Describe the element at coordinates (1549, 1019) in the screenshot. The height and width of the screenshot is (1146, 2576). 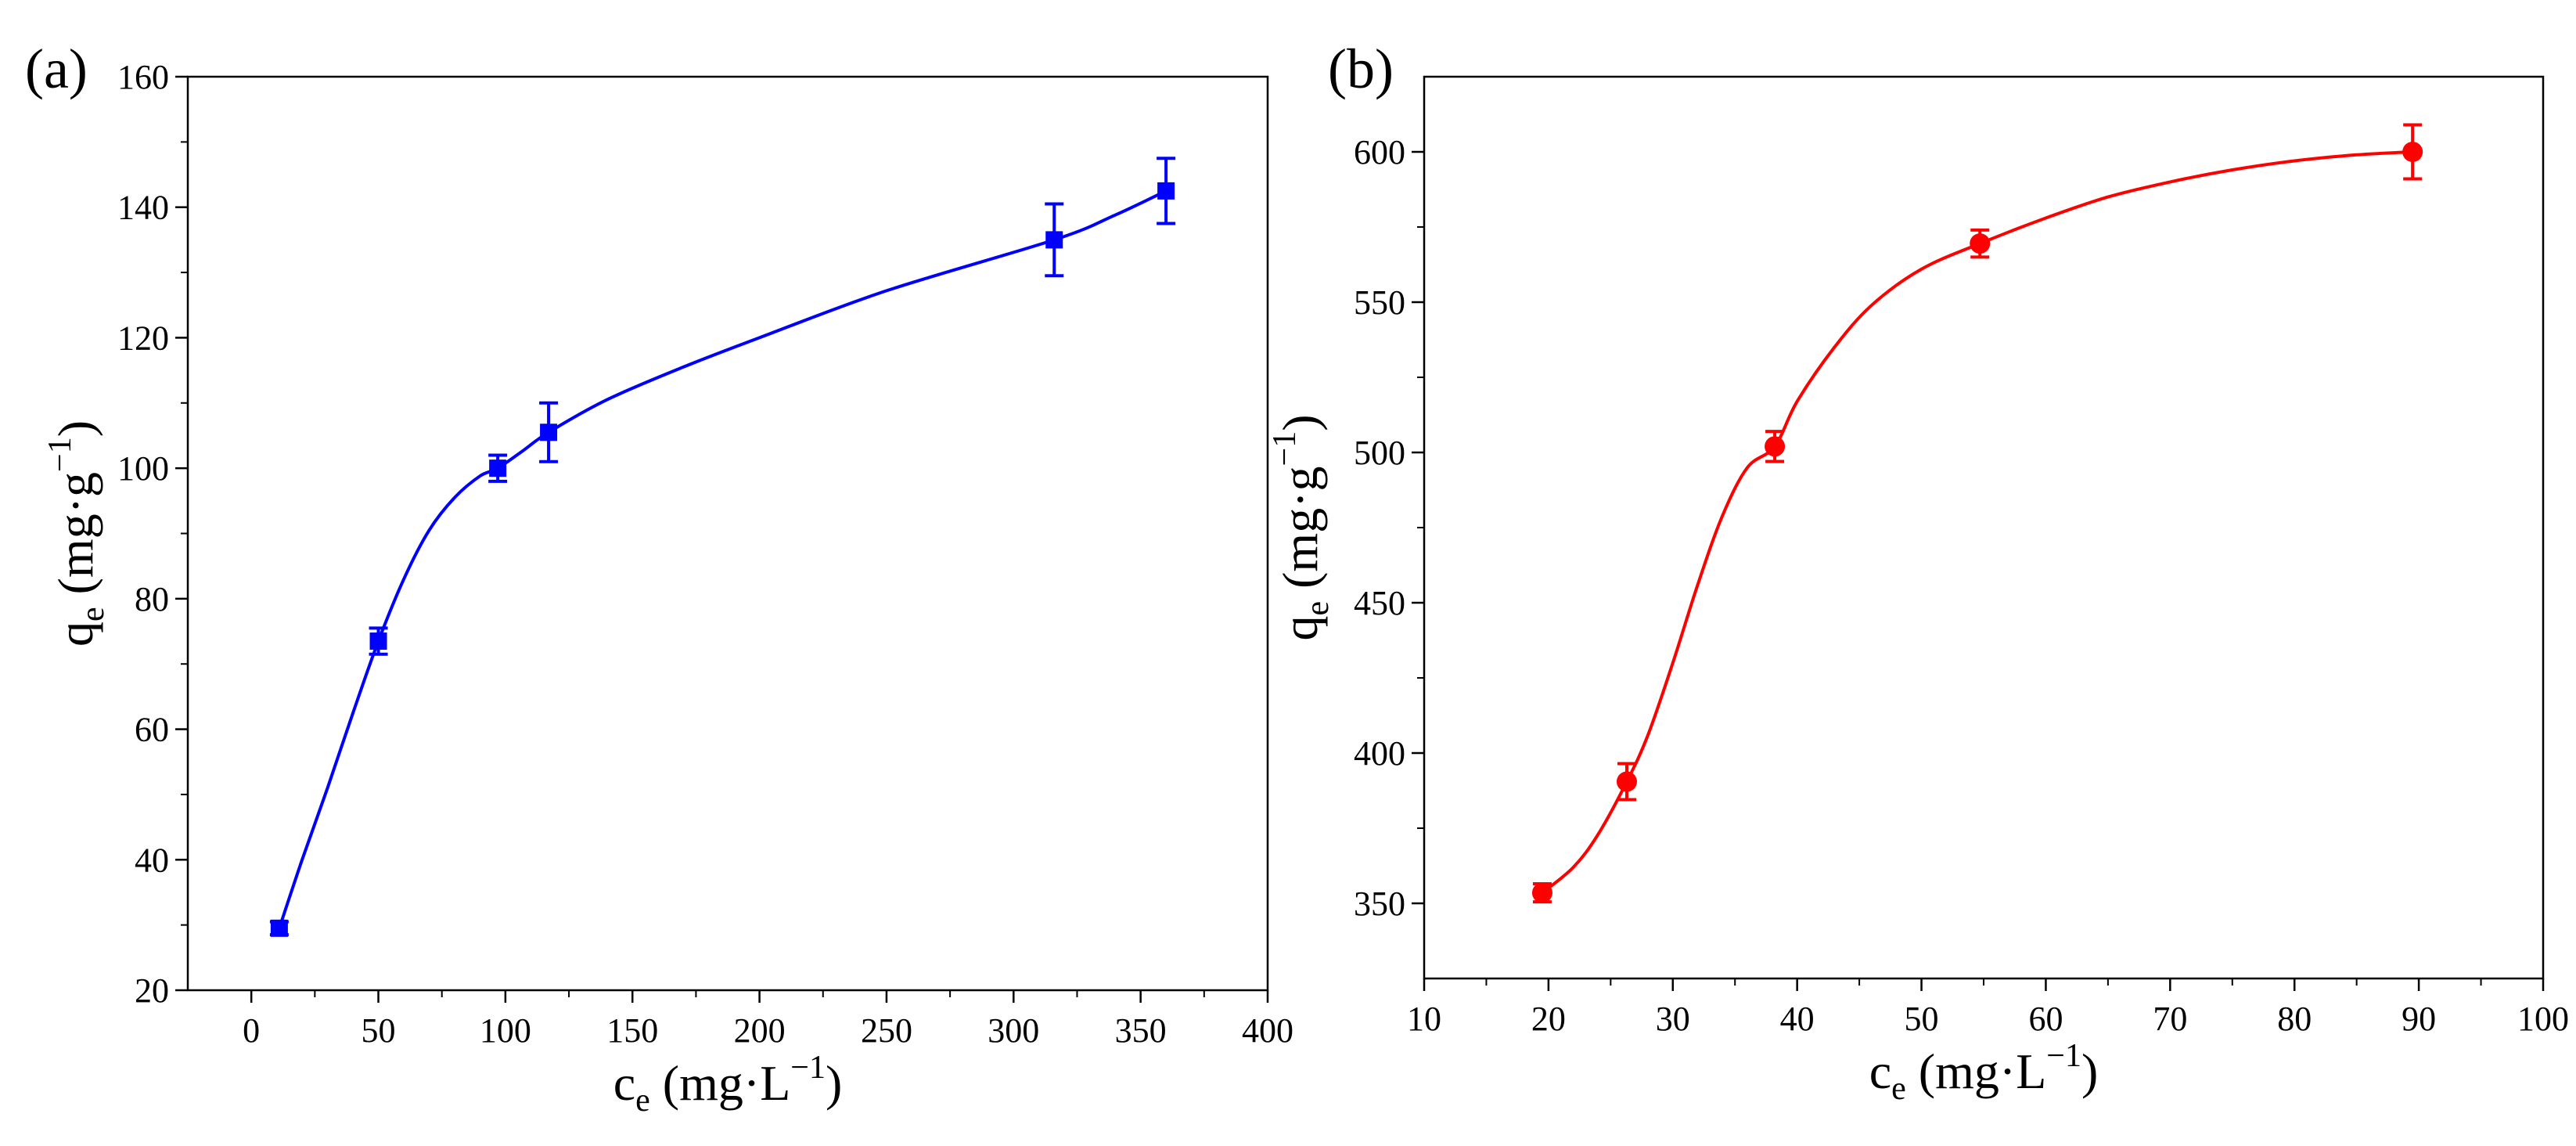
I see `x-tick-label-b-20: 20` at that location.